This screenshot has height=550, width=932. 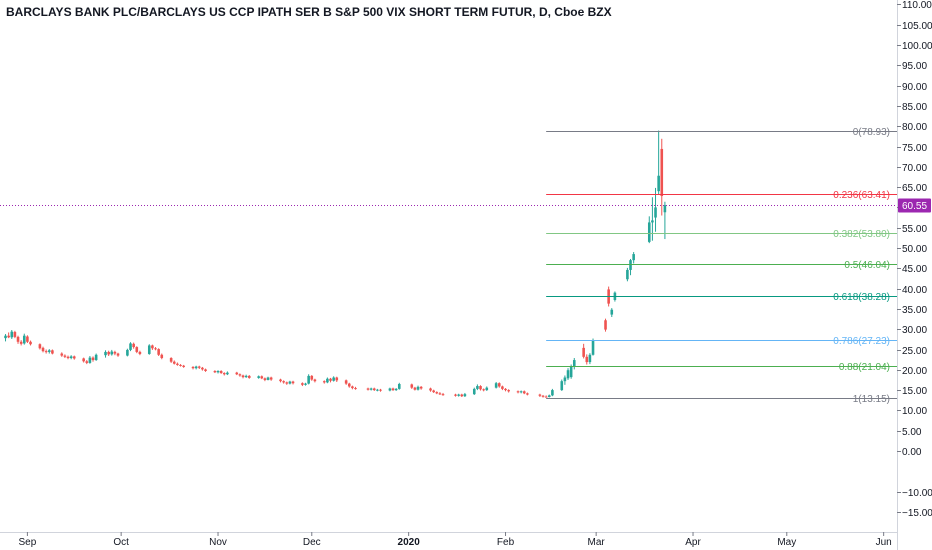 I want to click on y-tick-label: 70.00, so click(x=914, y=168).